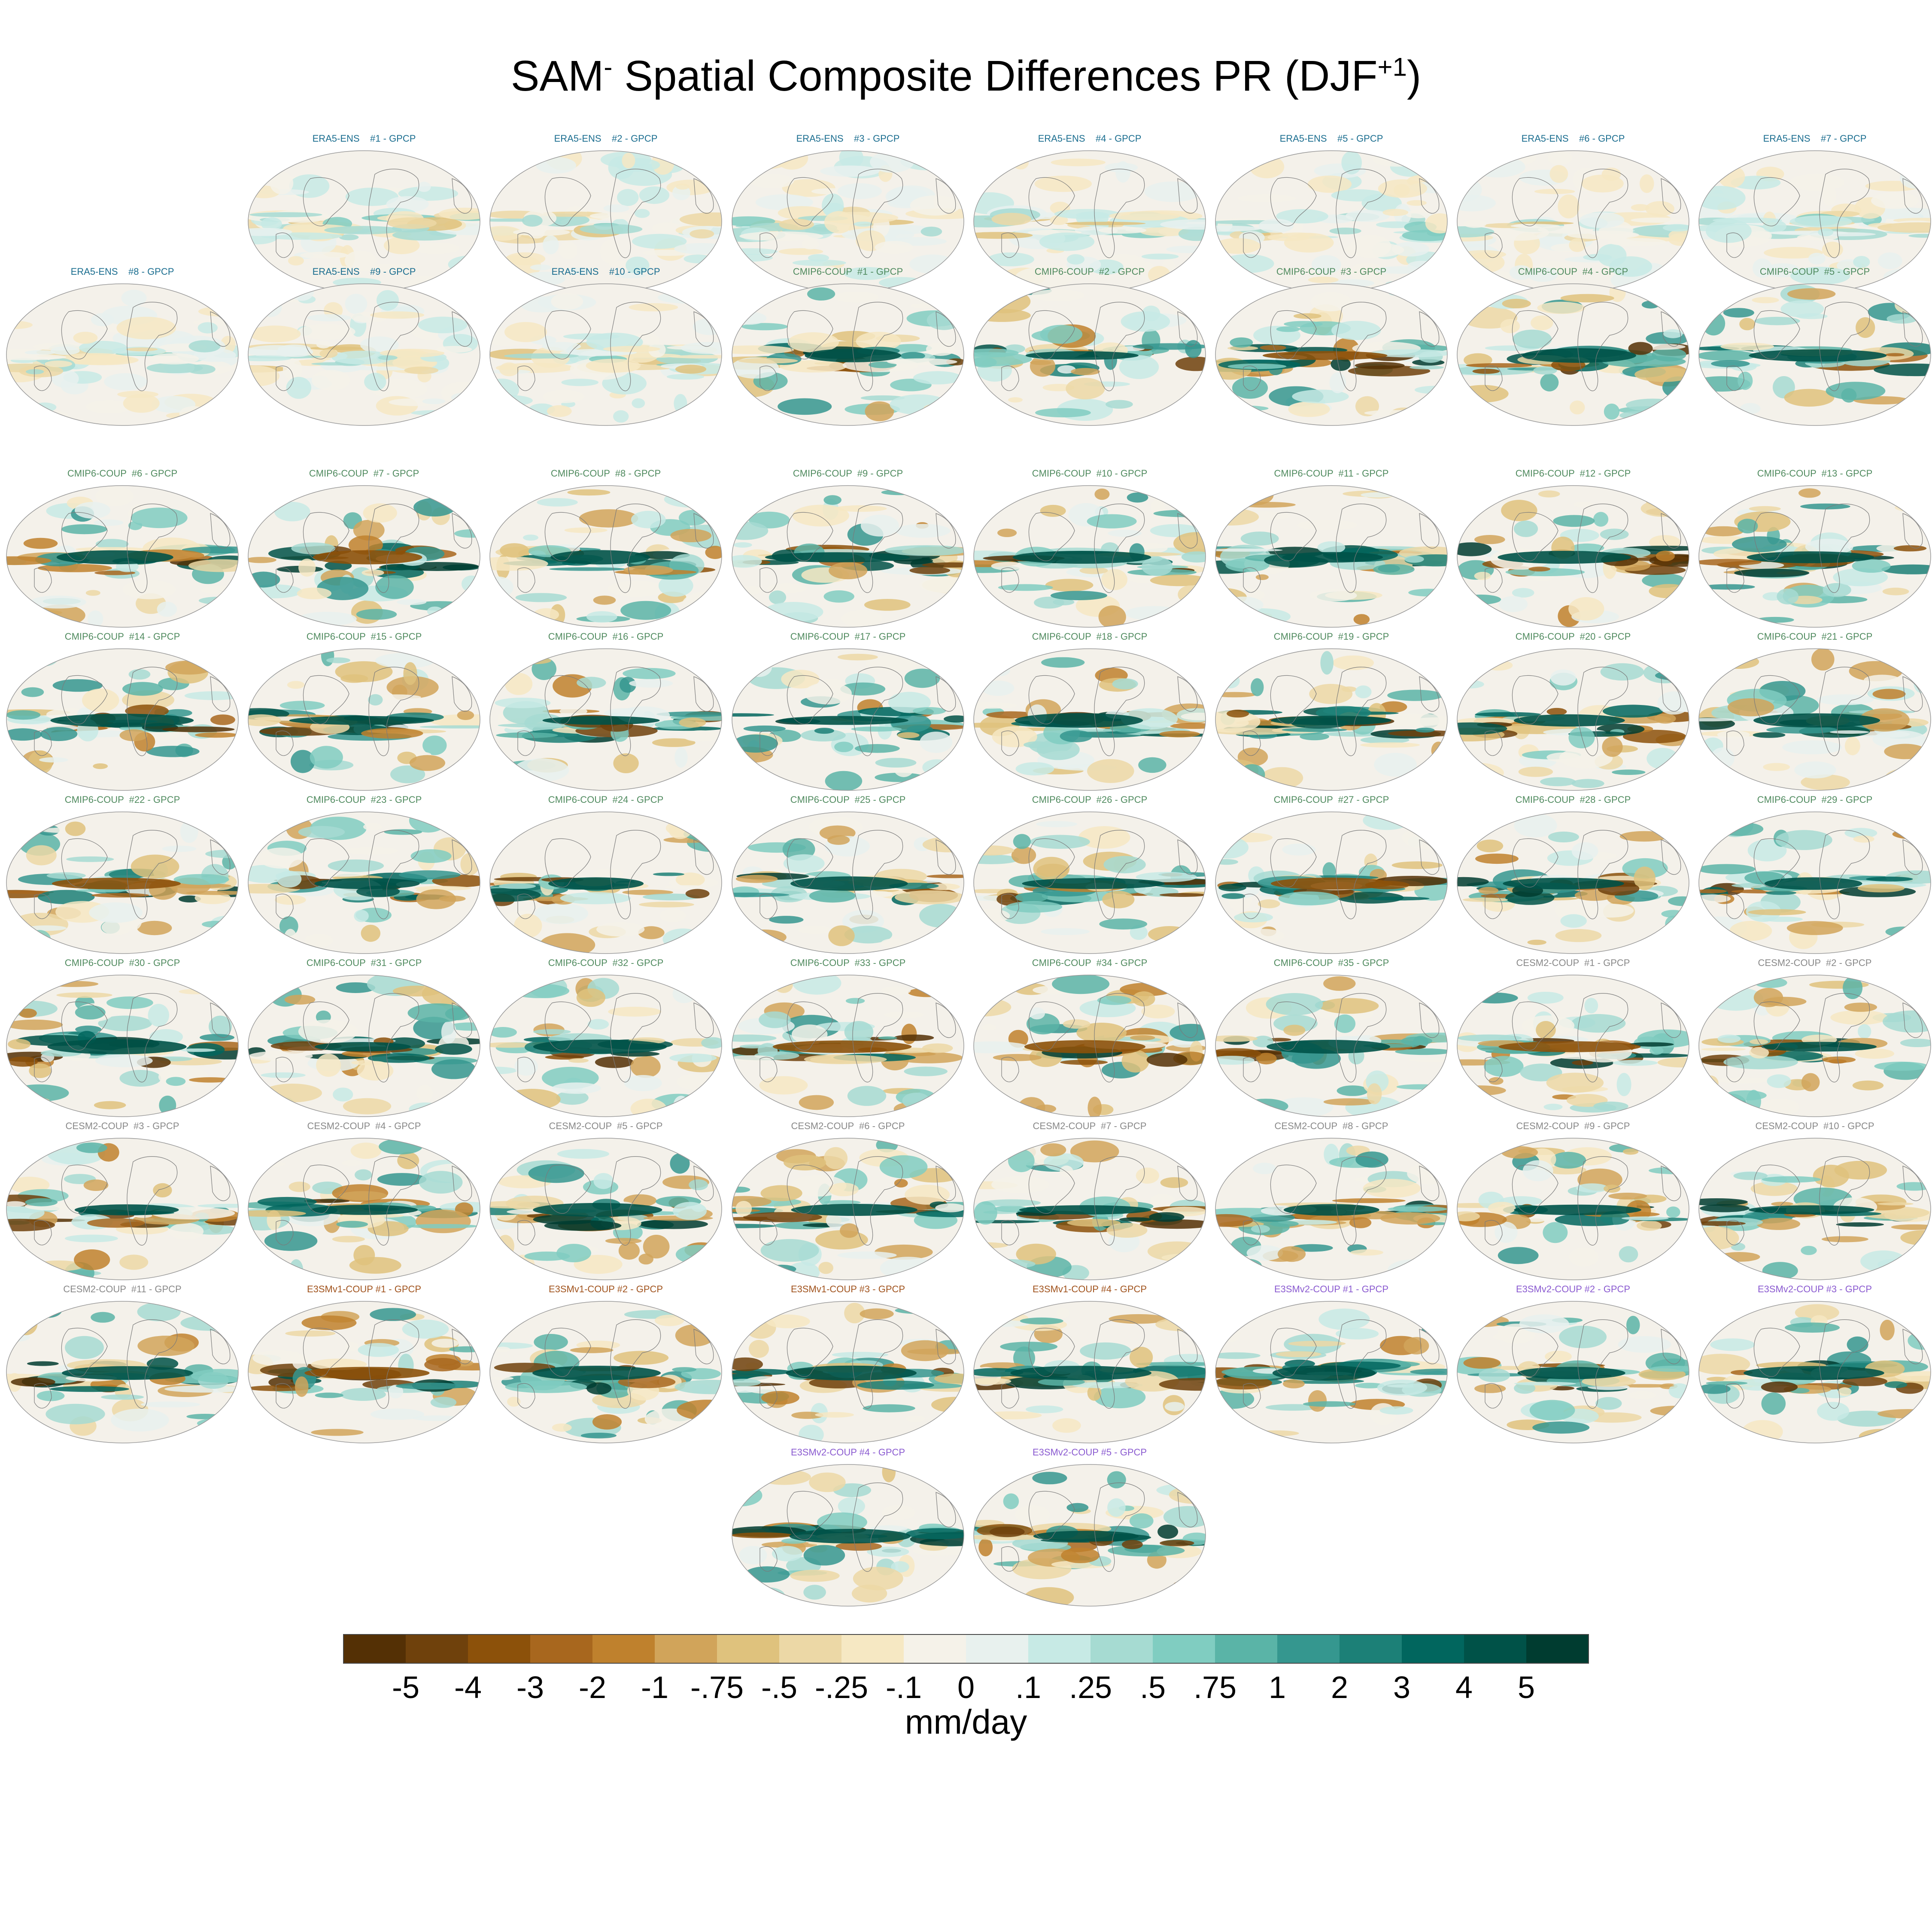  What do you see at coordinates (1090, 636) in the screenshot?
I see `panel-label: CMIP6-COUP #18 - GPCP` at bounding box center [1090, 636].